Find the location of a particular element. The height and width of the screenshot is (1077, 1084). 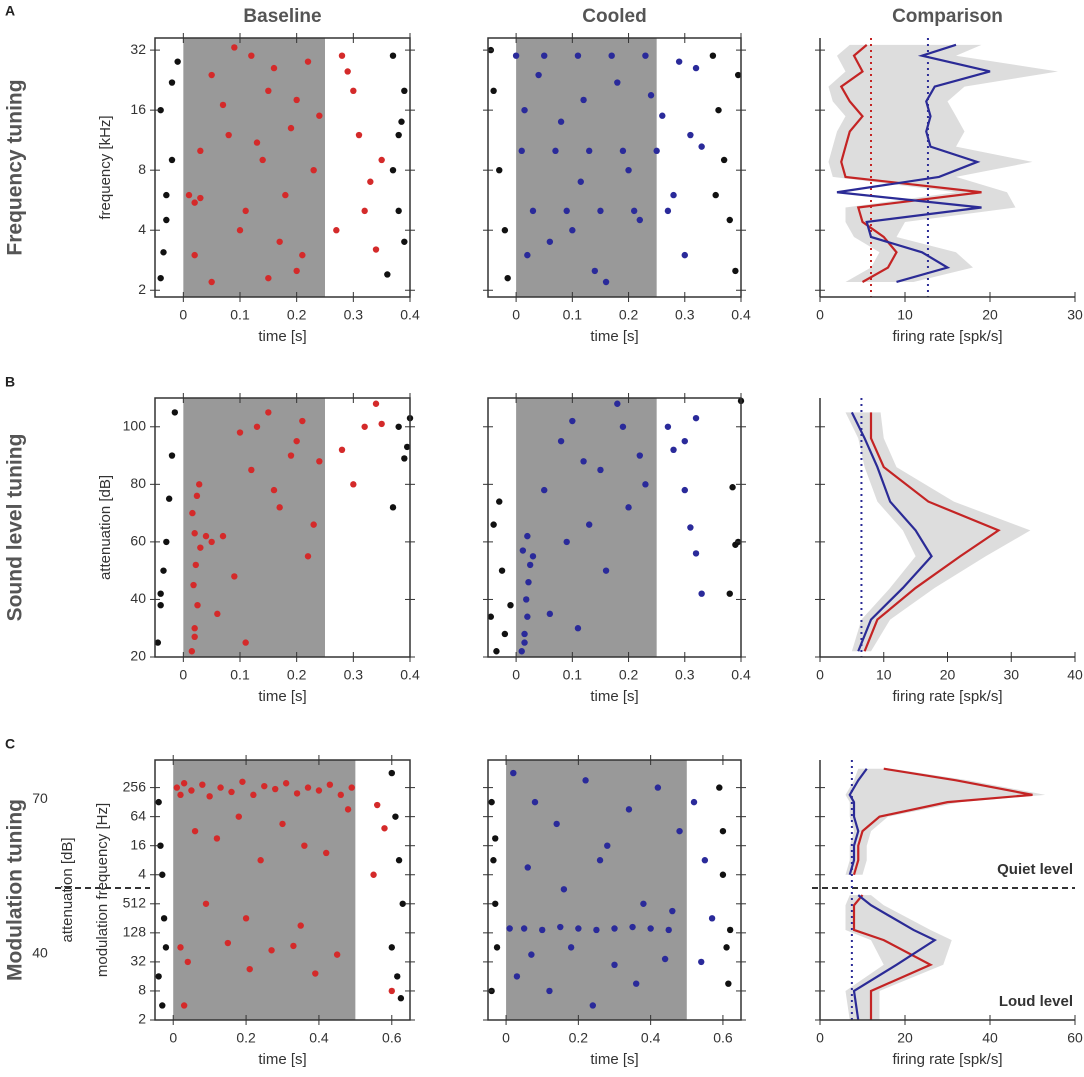

x-tick-label: 0 is located at coordinates (820, 315).